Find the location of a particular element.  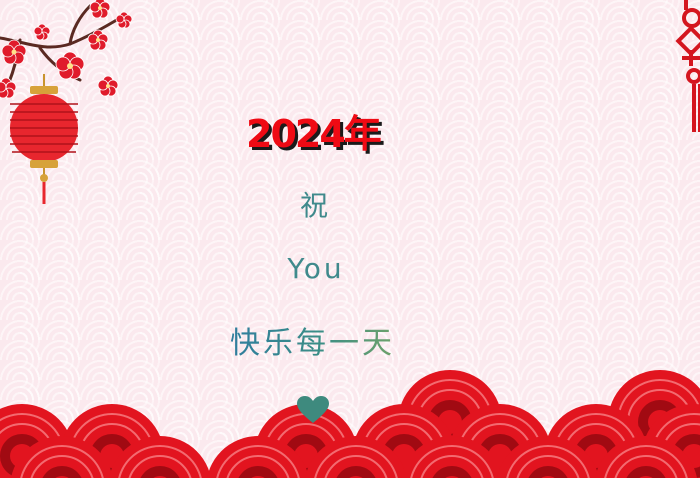

year-title: 2024年 is located at coordinates (314, 134).